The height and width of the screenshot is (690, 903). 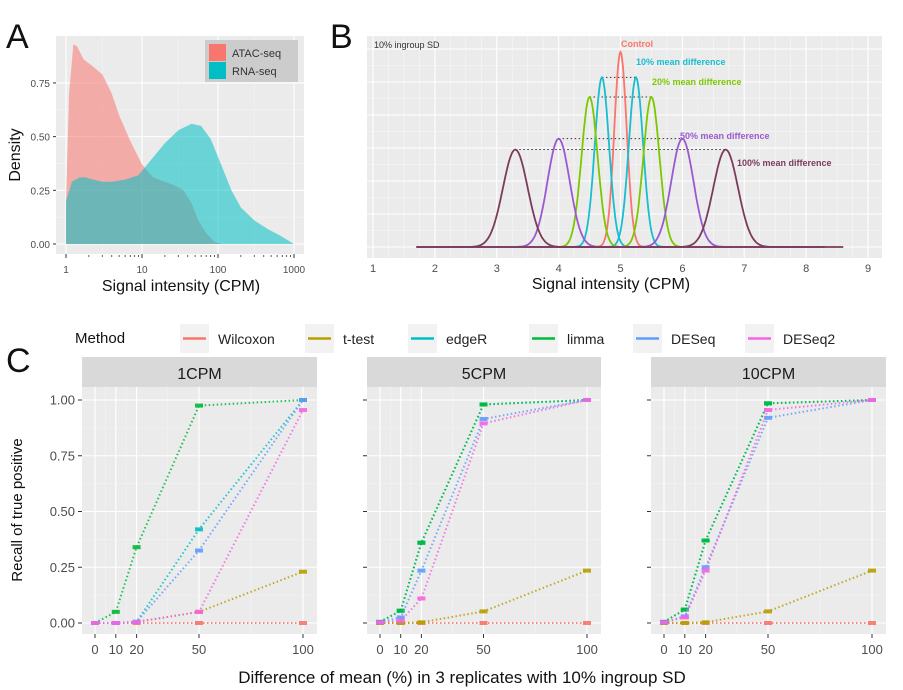 I want to click on legend-label-rna-seq: RNA-seq, so click(x=254, y=72).